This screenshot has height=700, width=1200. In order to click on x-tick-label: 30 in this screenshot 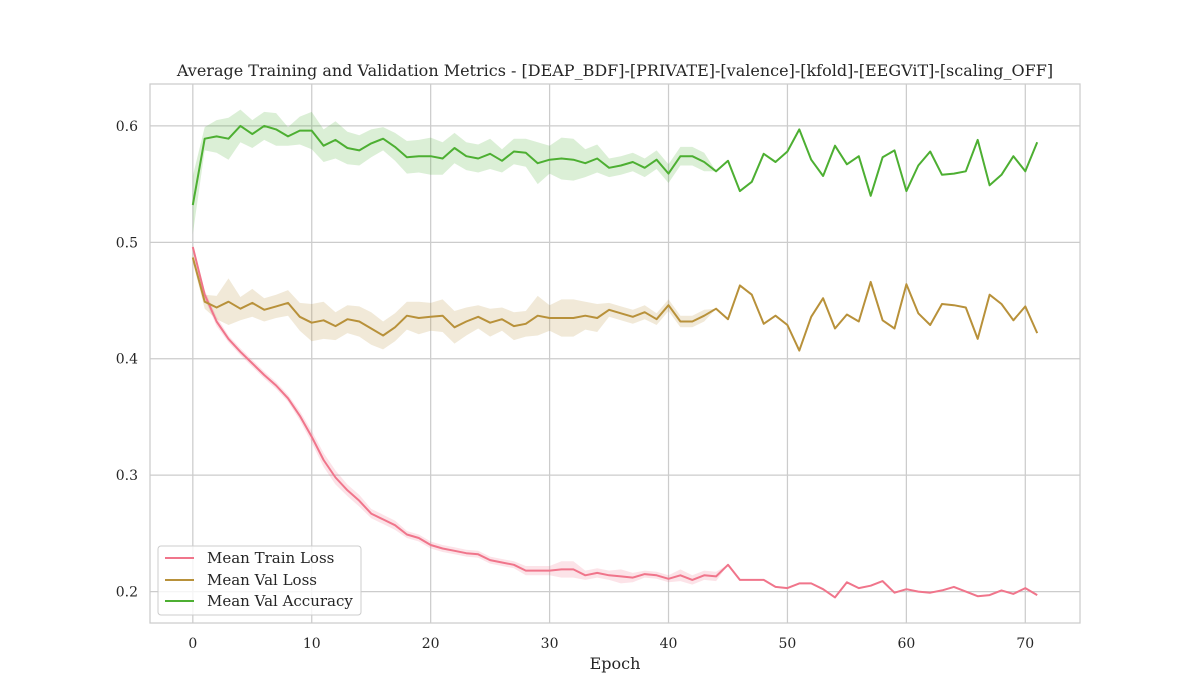, I will do `click(550, 644)`.